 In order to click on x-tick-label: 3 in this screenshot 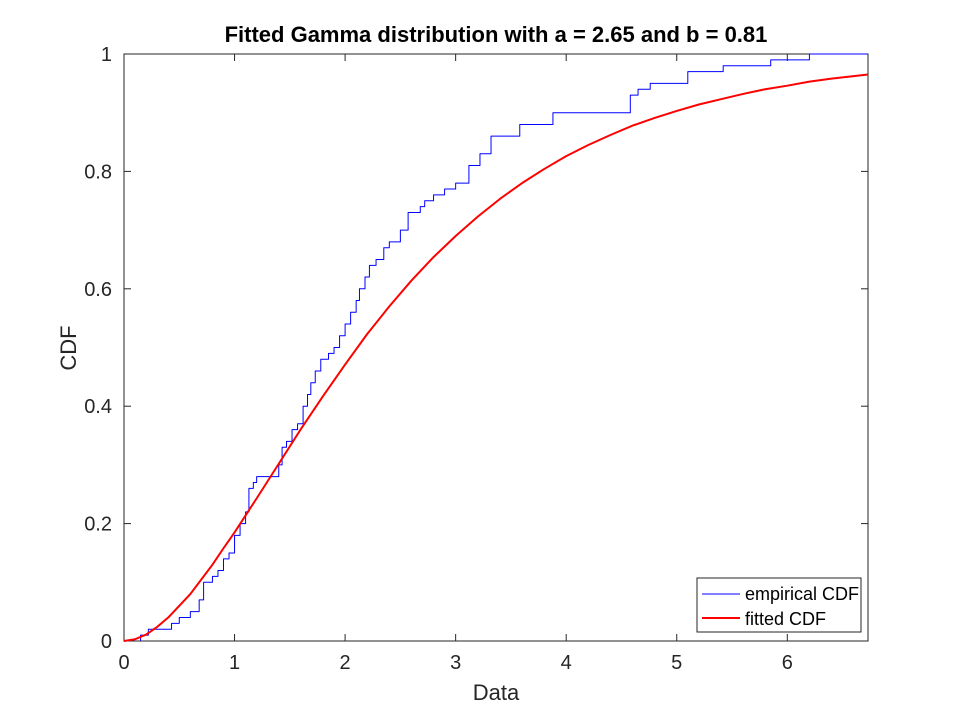, I will do `click(455, 663)`.